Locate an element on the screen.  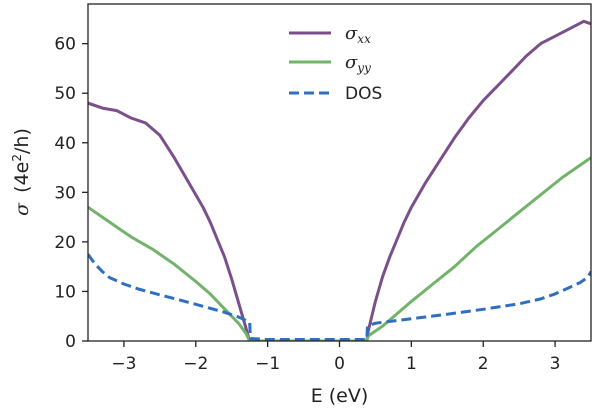
y-axis-label-unit: (4e is located at coordinates (22, 177).